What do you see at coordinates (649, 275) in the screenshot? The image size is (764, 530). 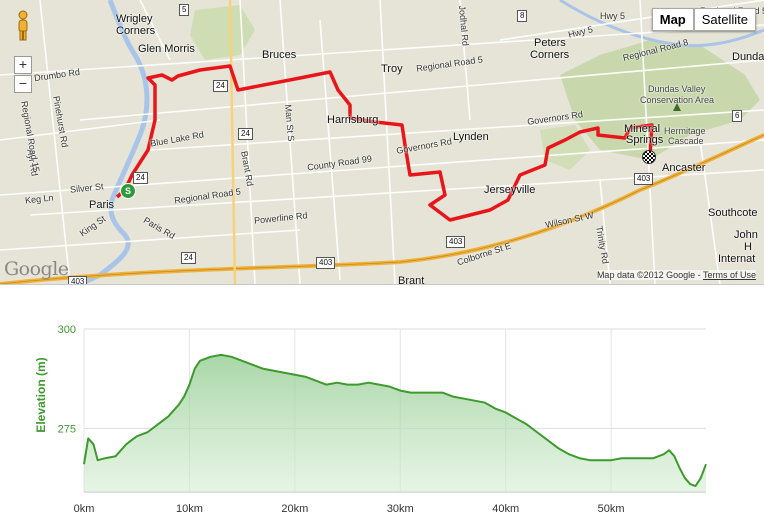 I see `attribution-text: Map data ©2012 Google -` at bounding box center [649, 275].